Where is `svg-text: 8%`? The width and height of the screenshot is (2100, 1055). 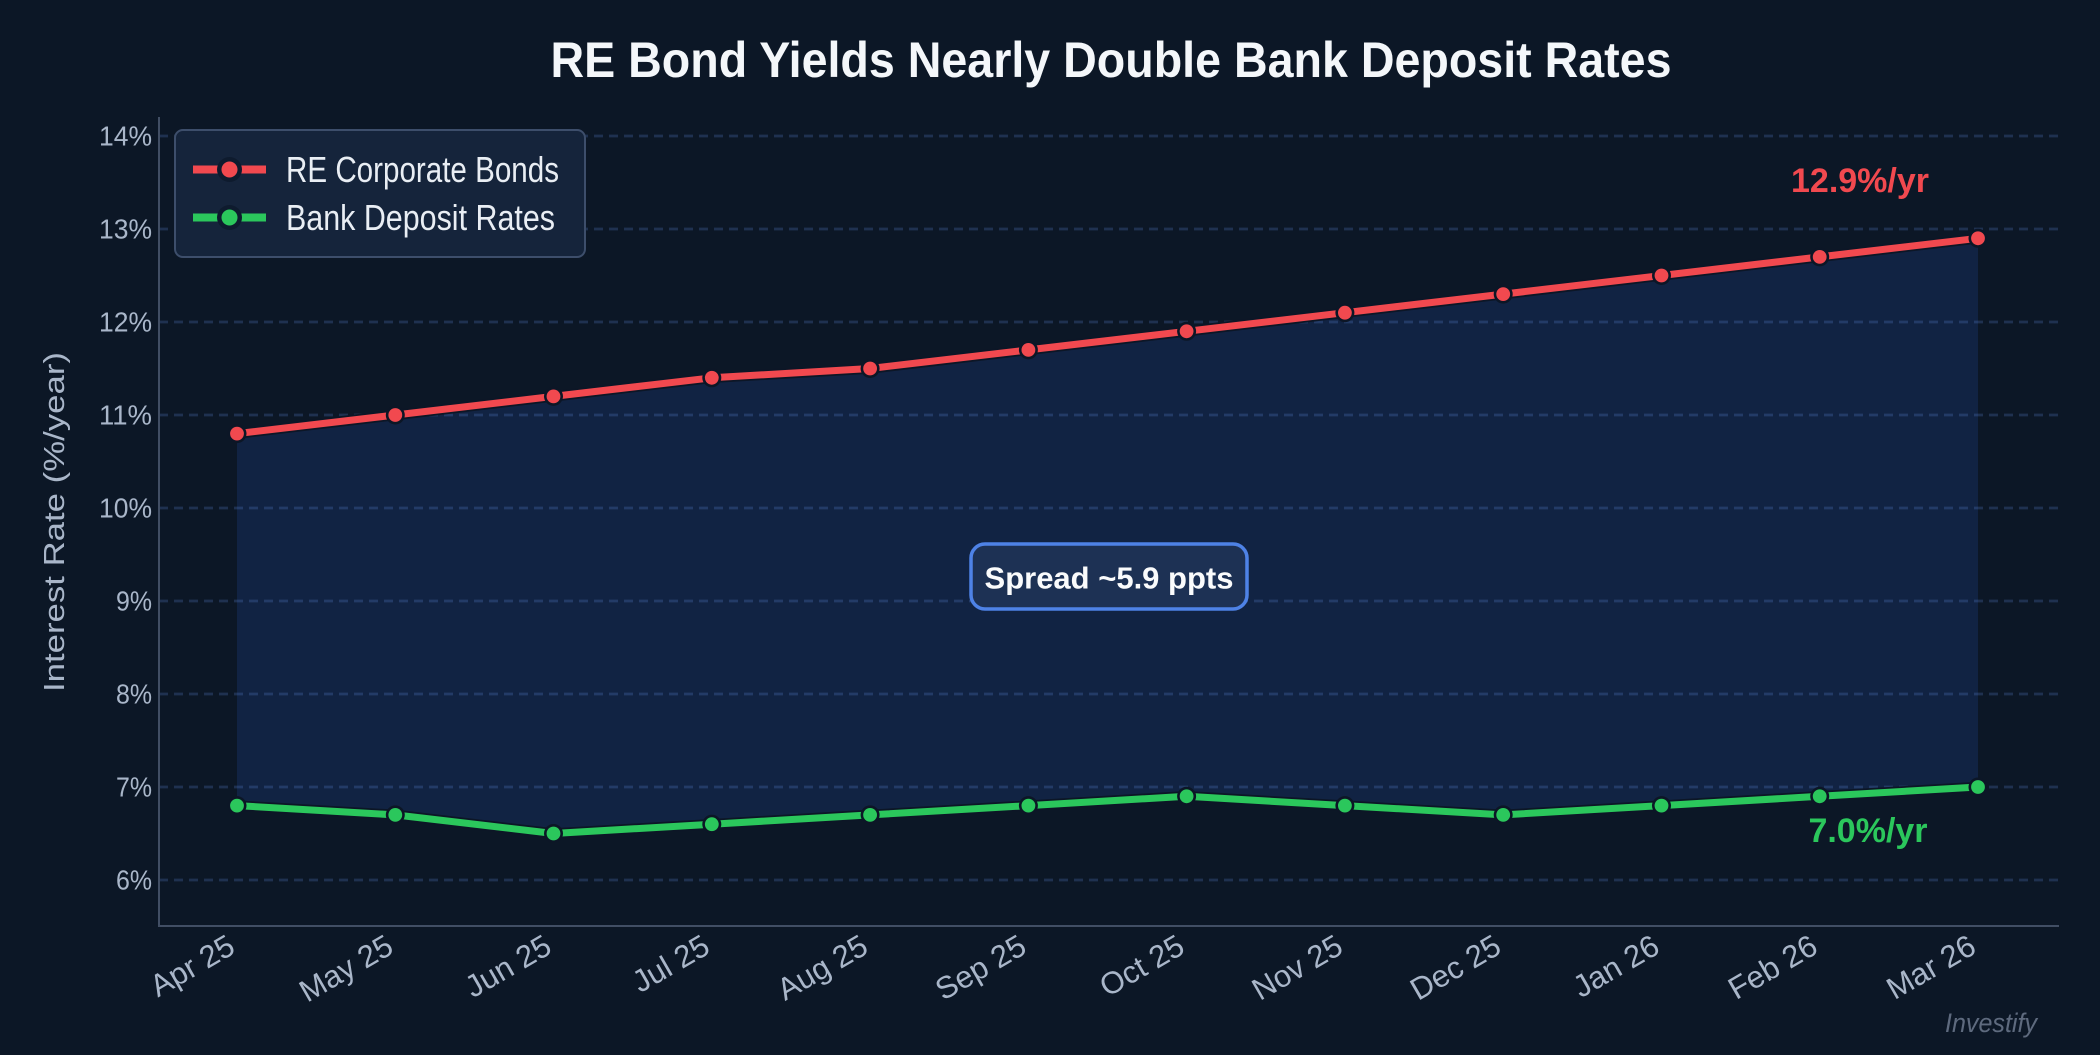 svg-text: 8% is located at coordinates (134, 694).